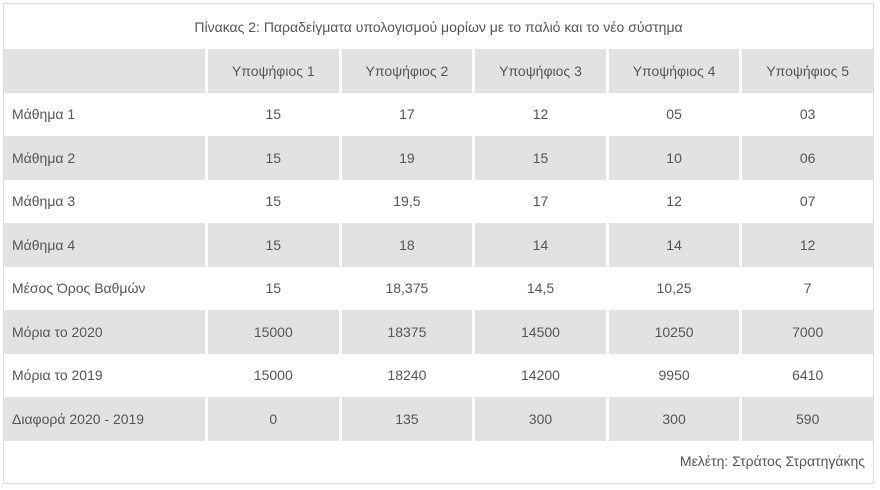 The image size is (880, 490). Describe the element at coordinates (772, 461) in the screenshot. I see `source-credit: Μελέτη: Στράτος Στρατηγάκης` at that location.